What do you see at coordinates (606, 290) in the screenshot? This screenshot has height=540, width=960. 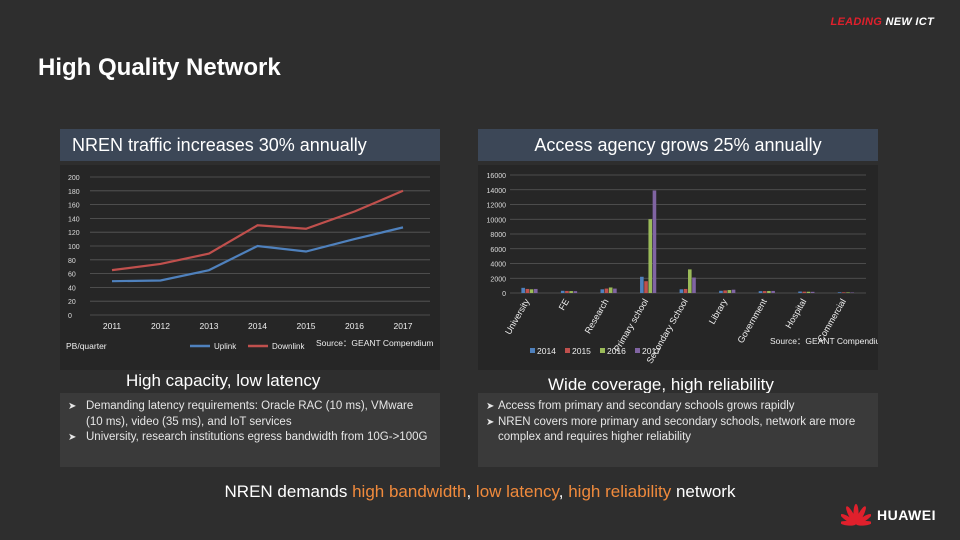 I see `bar-2015-research` at bounding box center [606, 290].